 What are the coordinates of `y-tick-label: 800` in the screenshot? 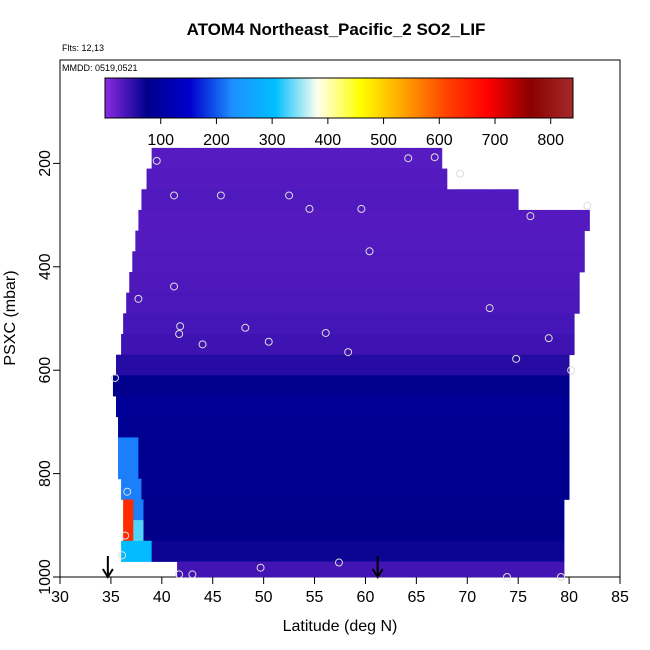 It's located at (45, 473).